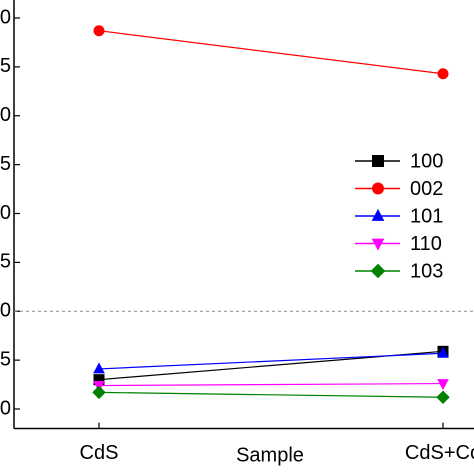 The height and width of the screenshot is (474, 474). What do you see at coordinates (426, 189) in the screenshot?
I see `legend-label: 002` at bounding box center [426, 189].